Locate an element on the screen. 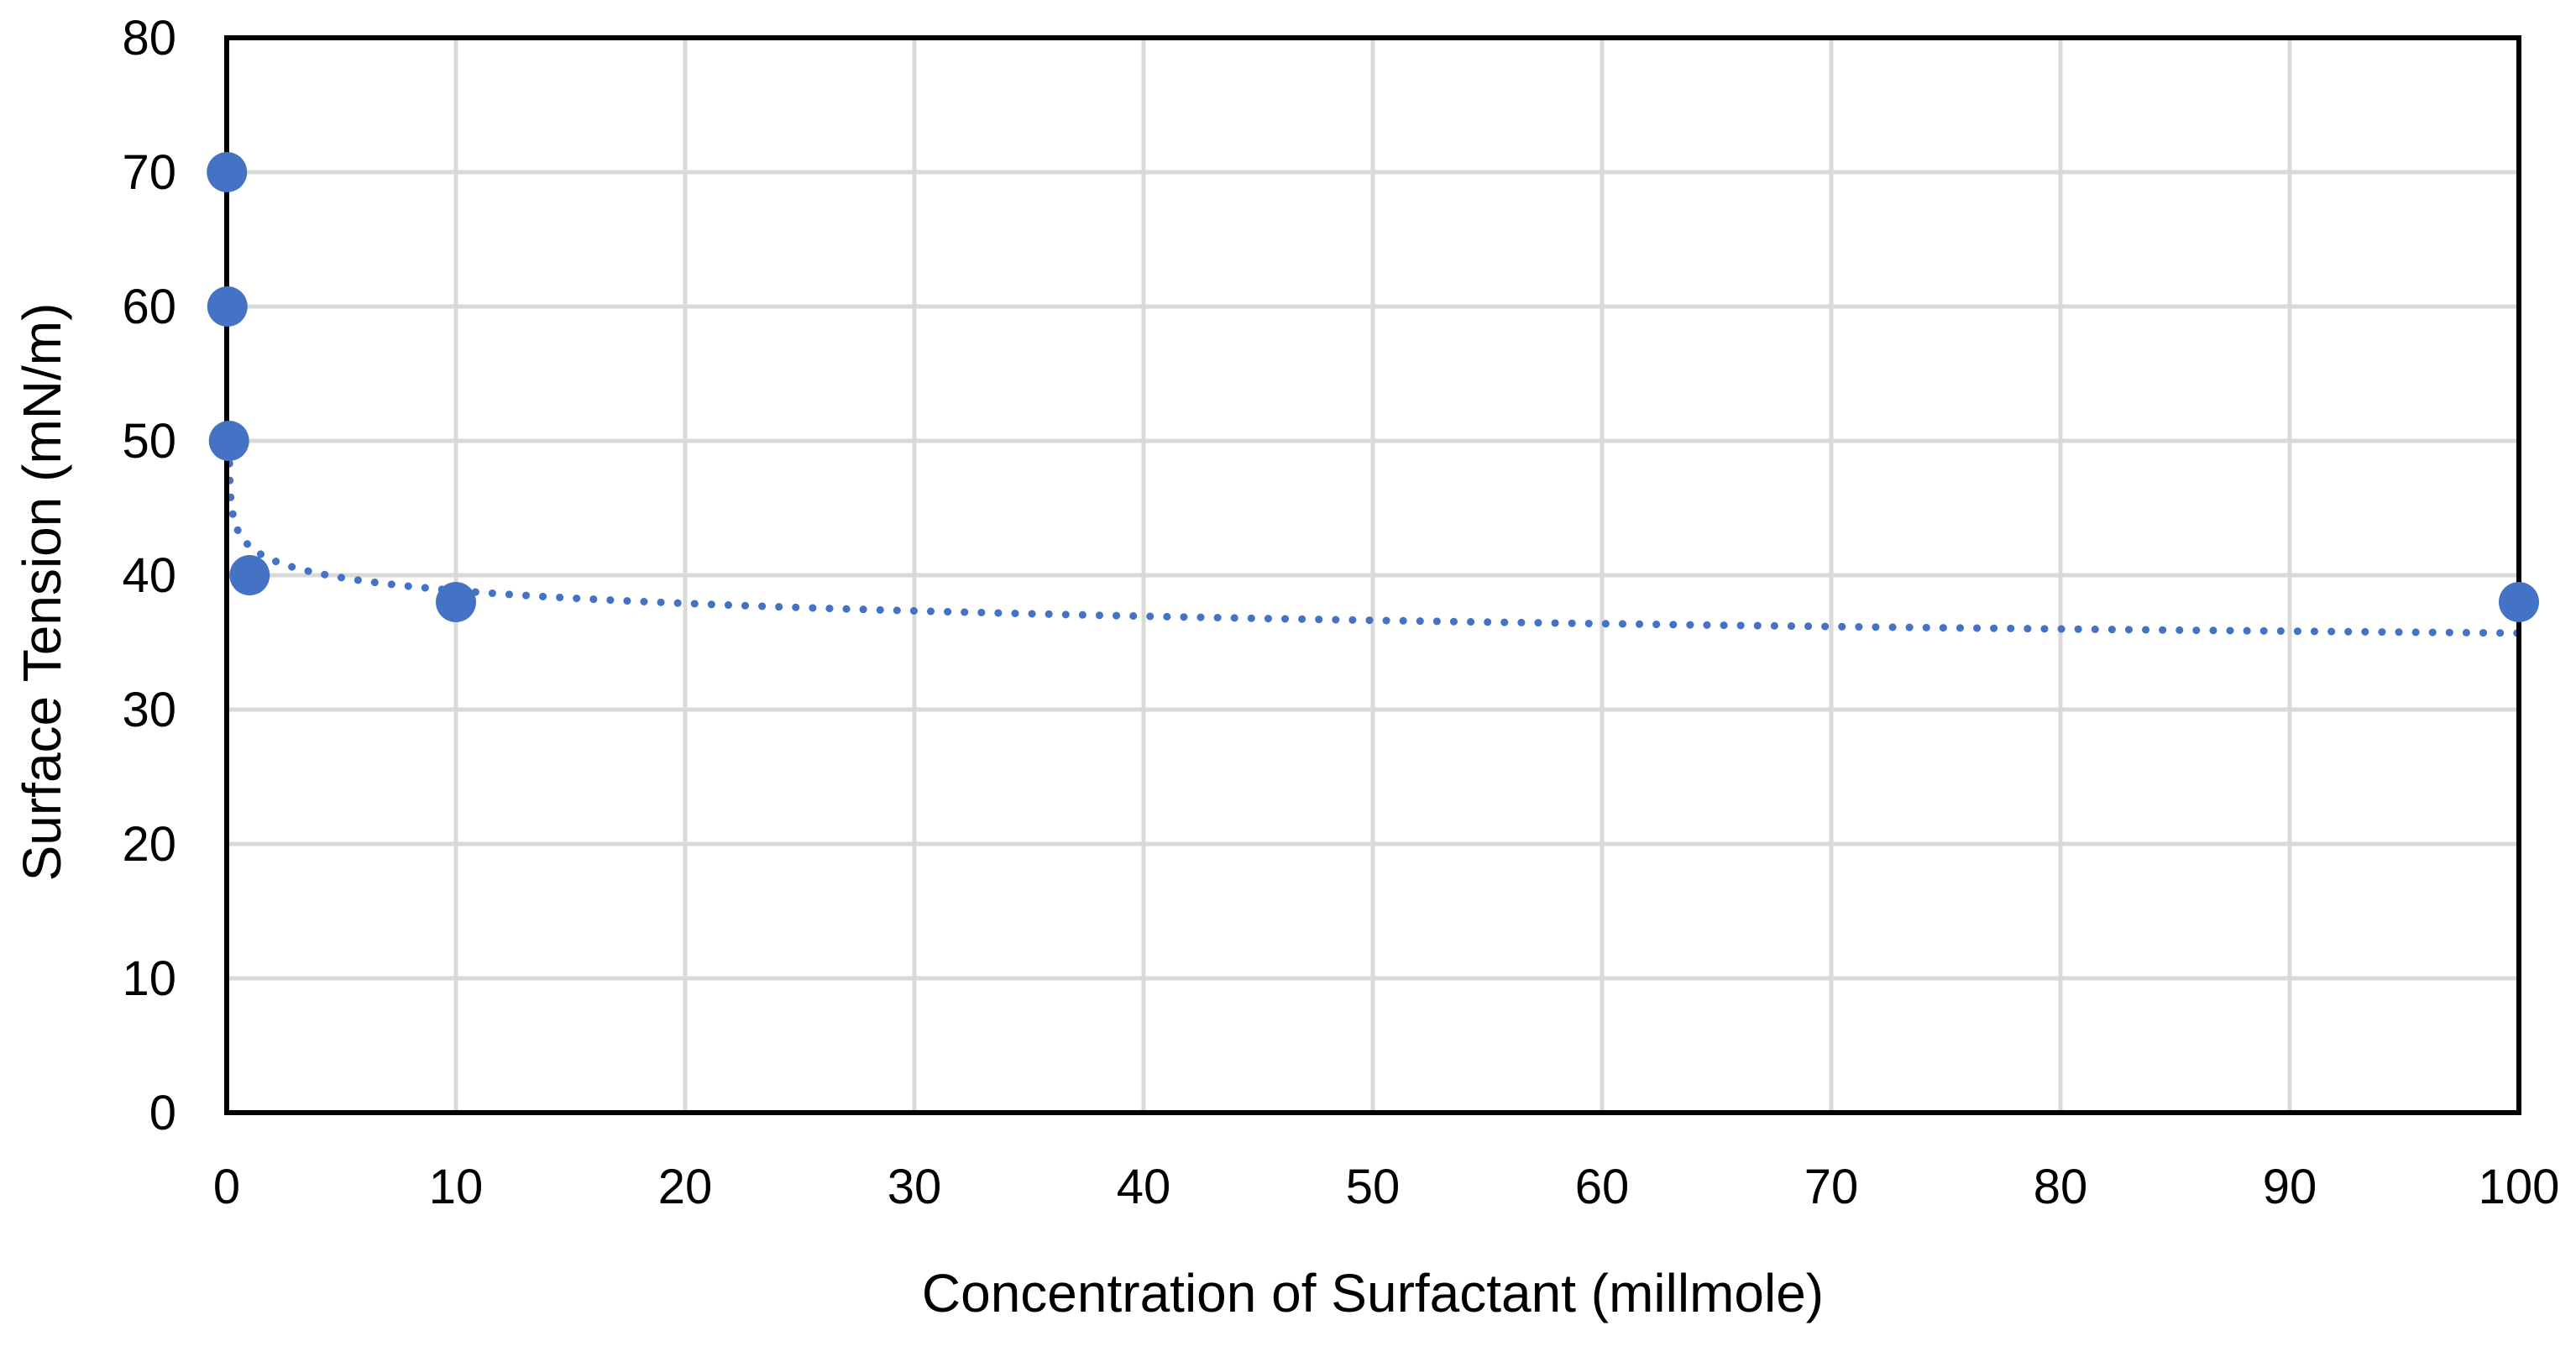 This screenshot has width=2576, height=1357. y-tick-label: 40 is located at coordinates (149, 575).